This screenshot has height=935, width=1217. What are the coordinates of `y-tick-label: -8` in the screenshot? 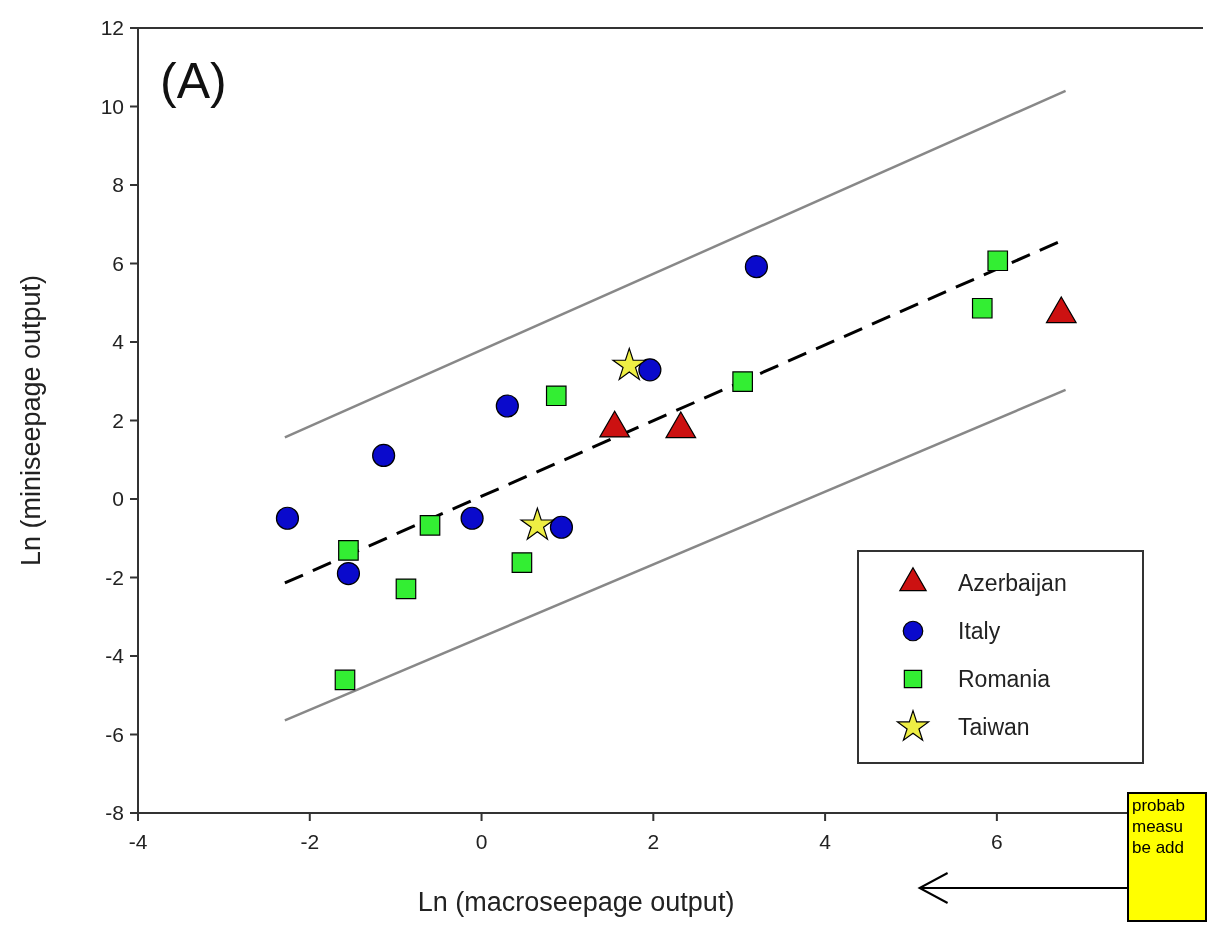 It's located at (114, 813).